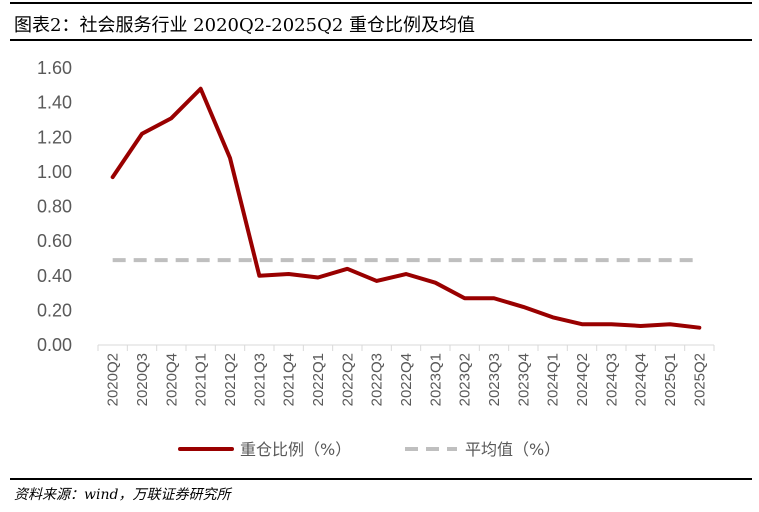 The height and width of the screenshot is (512, 759). Describe the element at coordinates (122, 495) in the screenshot. I see `source-note: 资料来源：wind，万联证券研究所` at that location.